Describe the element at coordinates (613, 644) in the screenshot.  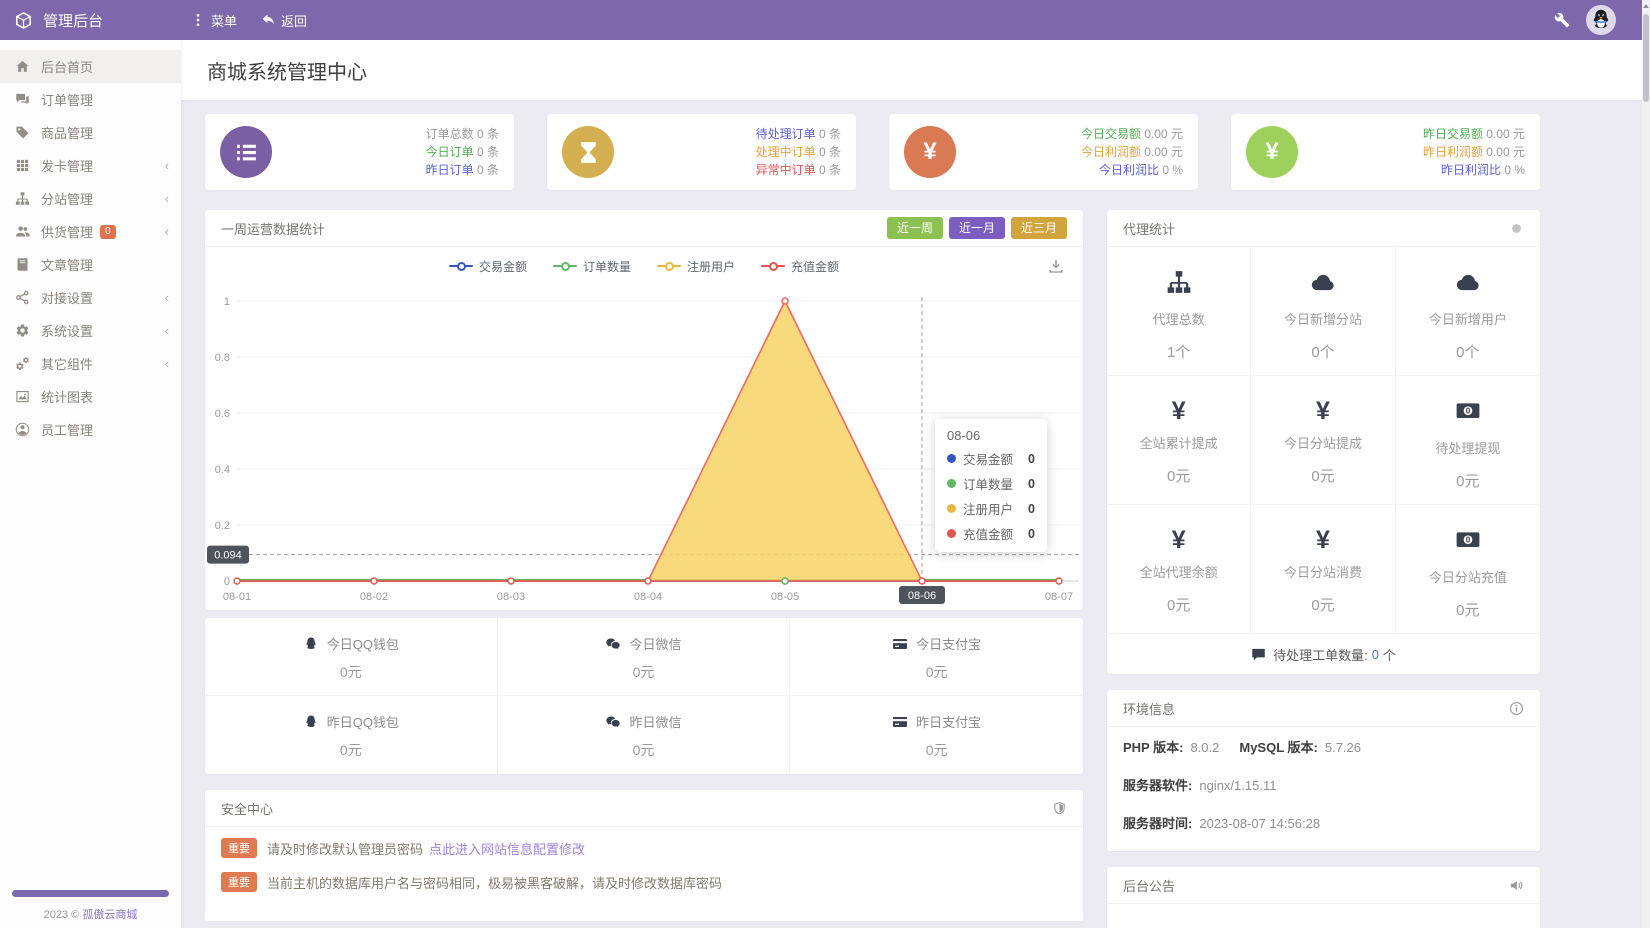
I see `wechat-icon` at that location.